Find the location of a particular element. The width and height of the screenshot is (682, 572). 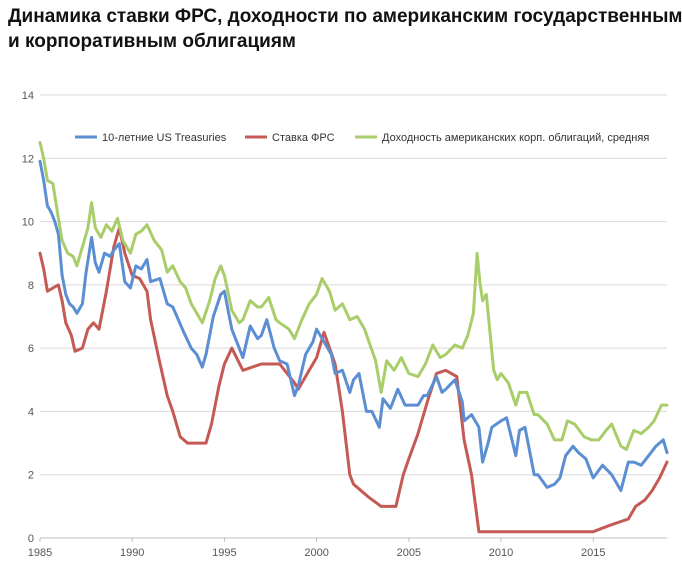

x-tick-label-1990: 1990 is located at coordinates (132, 553).